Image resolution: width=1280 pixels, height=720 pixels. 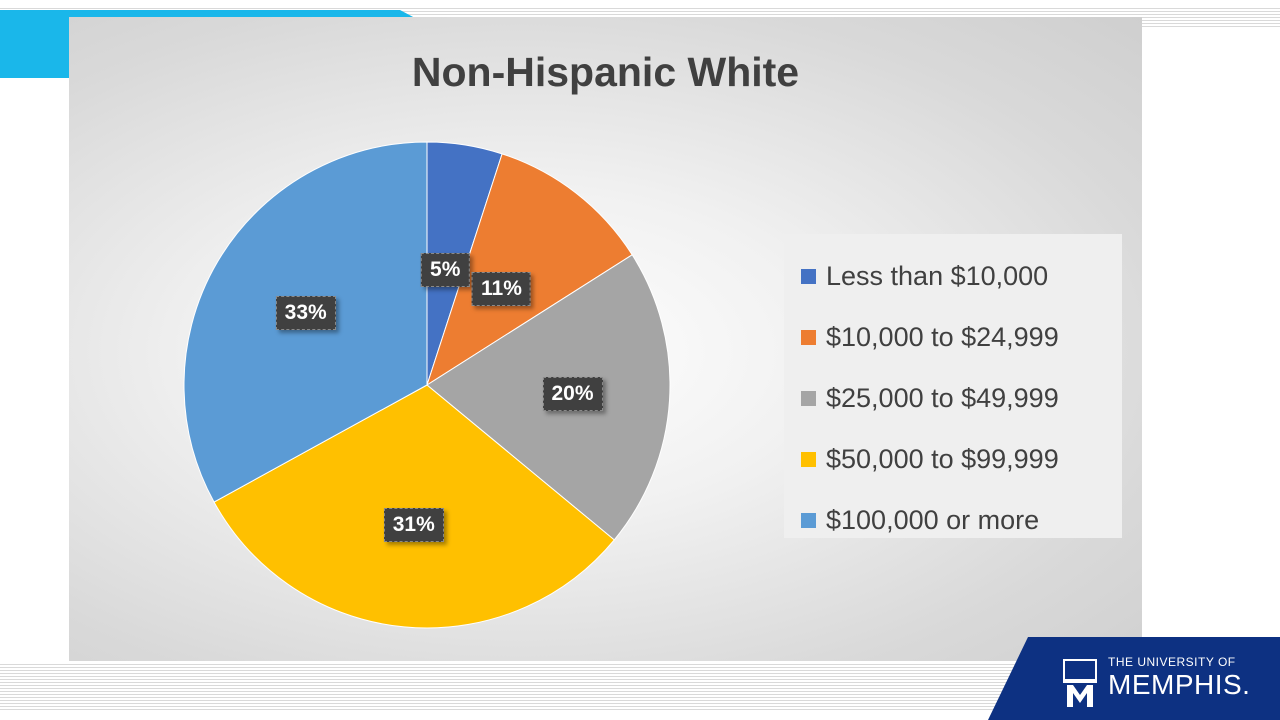 I want to click on data-label: 33%, so click(x=305, y=313).